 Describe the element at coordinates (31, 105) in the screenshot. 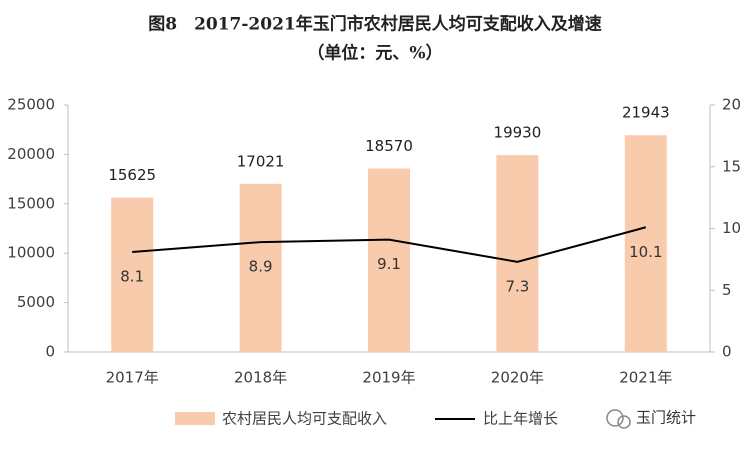

I see `y-tick-label: 25000` at that location.